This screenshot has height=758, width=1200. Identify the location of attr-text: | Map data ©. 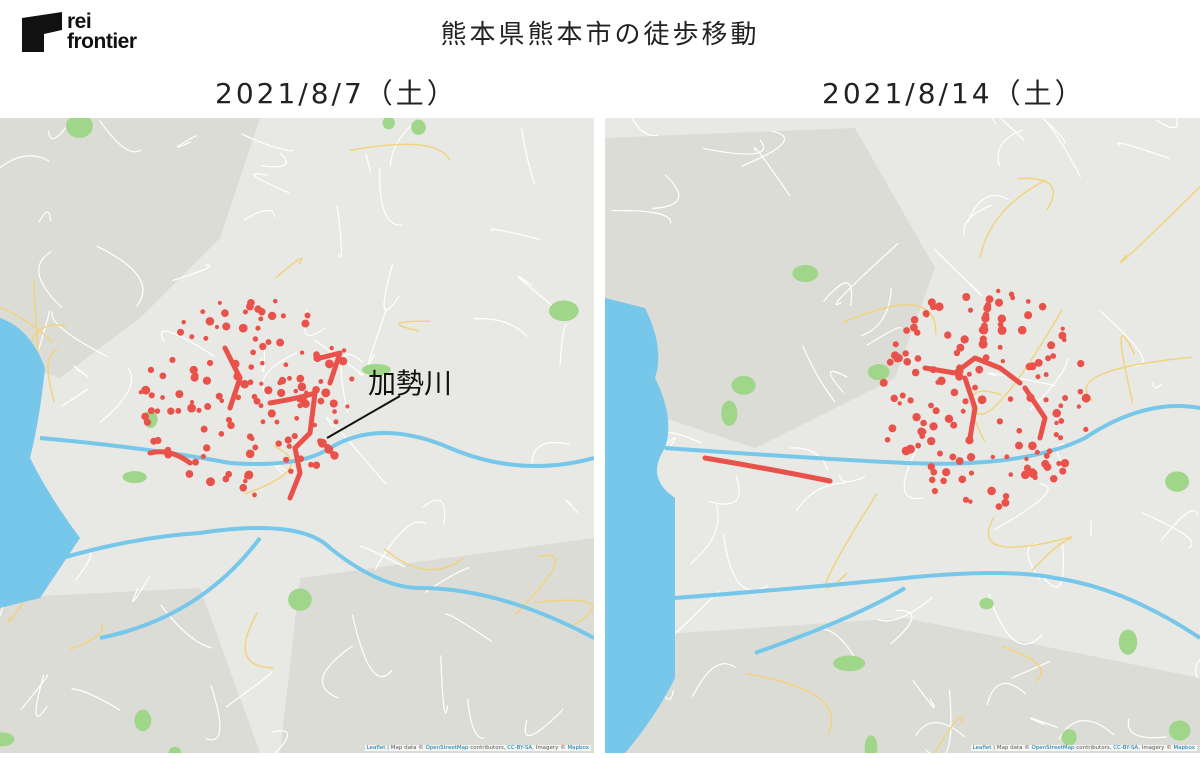
(1011, 748).